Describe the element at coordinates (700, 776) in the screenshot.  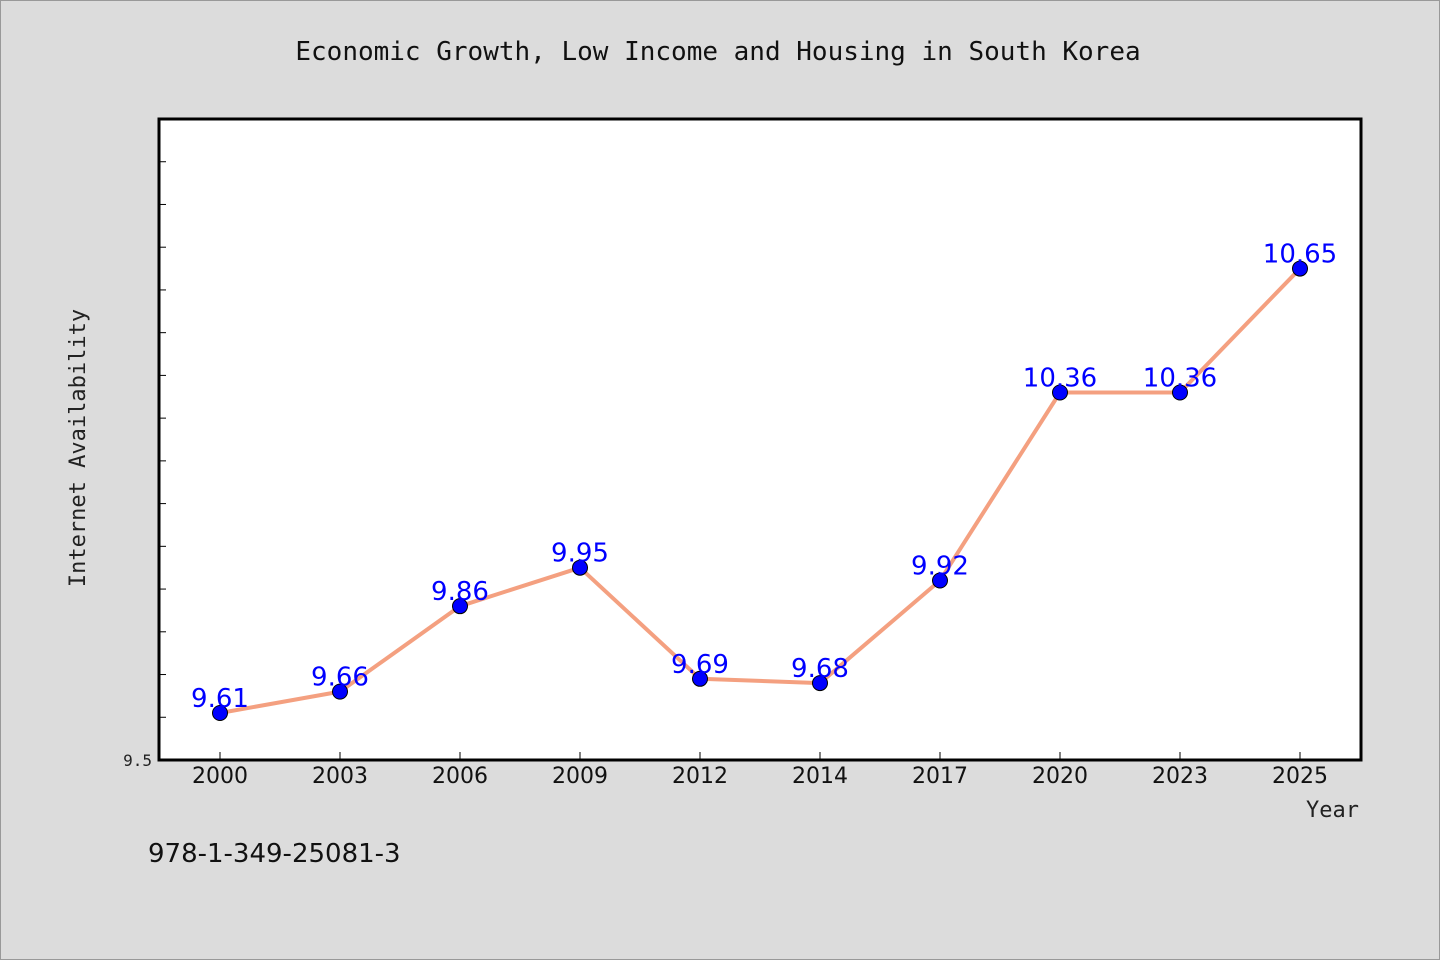
I see `x-tick-label: 2012` at that location.